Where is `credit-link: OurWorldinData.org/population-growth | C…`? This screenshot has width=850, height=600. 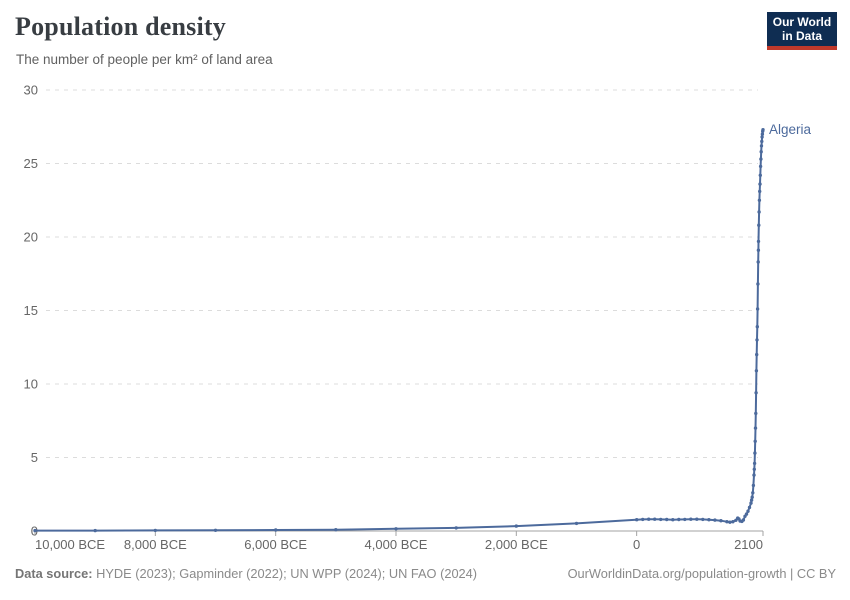
credit-link: OurWorldinData.org/population-growth | C… is located at coordinates (701, 573).